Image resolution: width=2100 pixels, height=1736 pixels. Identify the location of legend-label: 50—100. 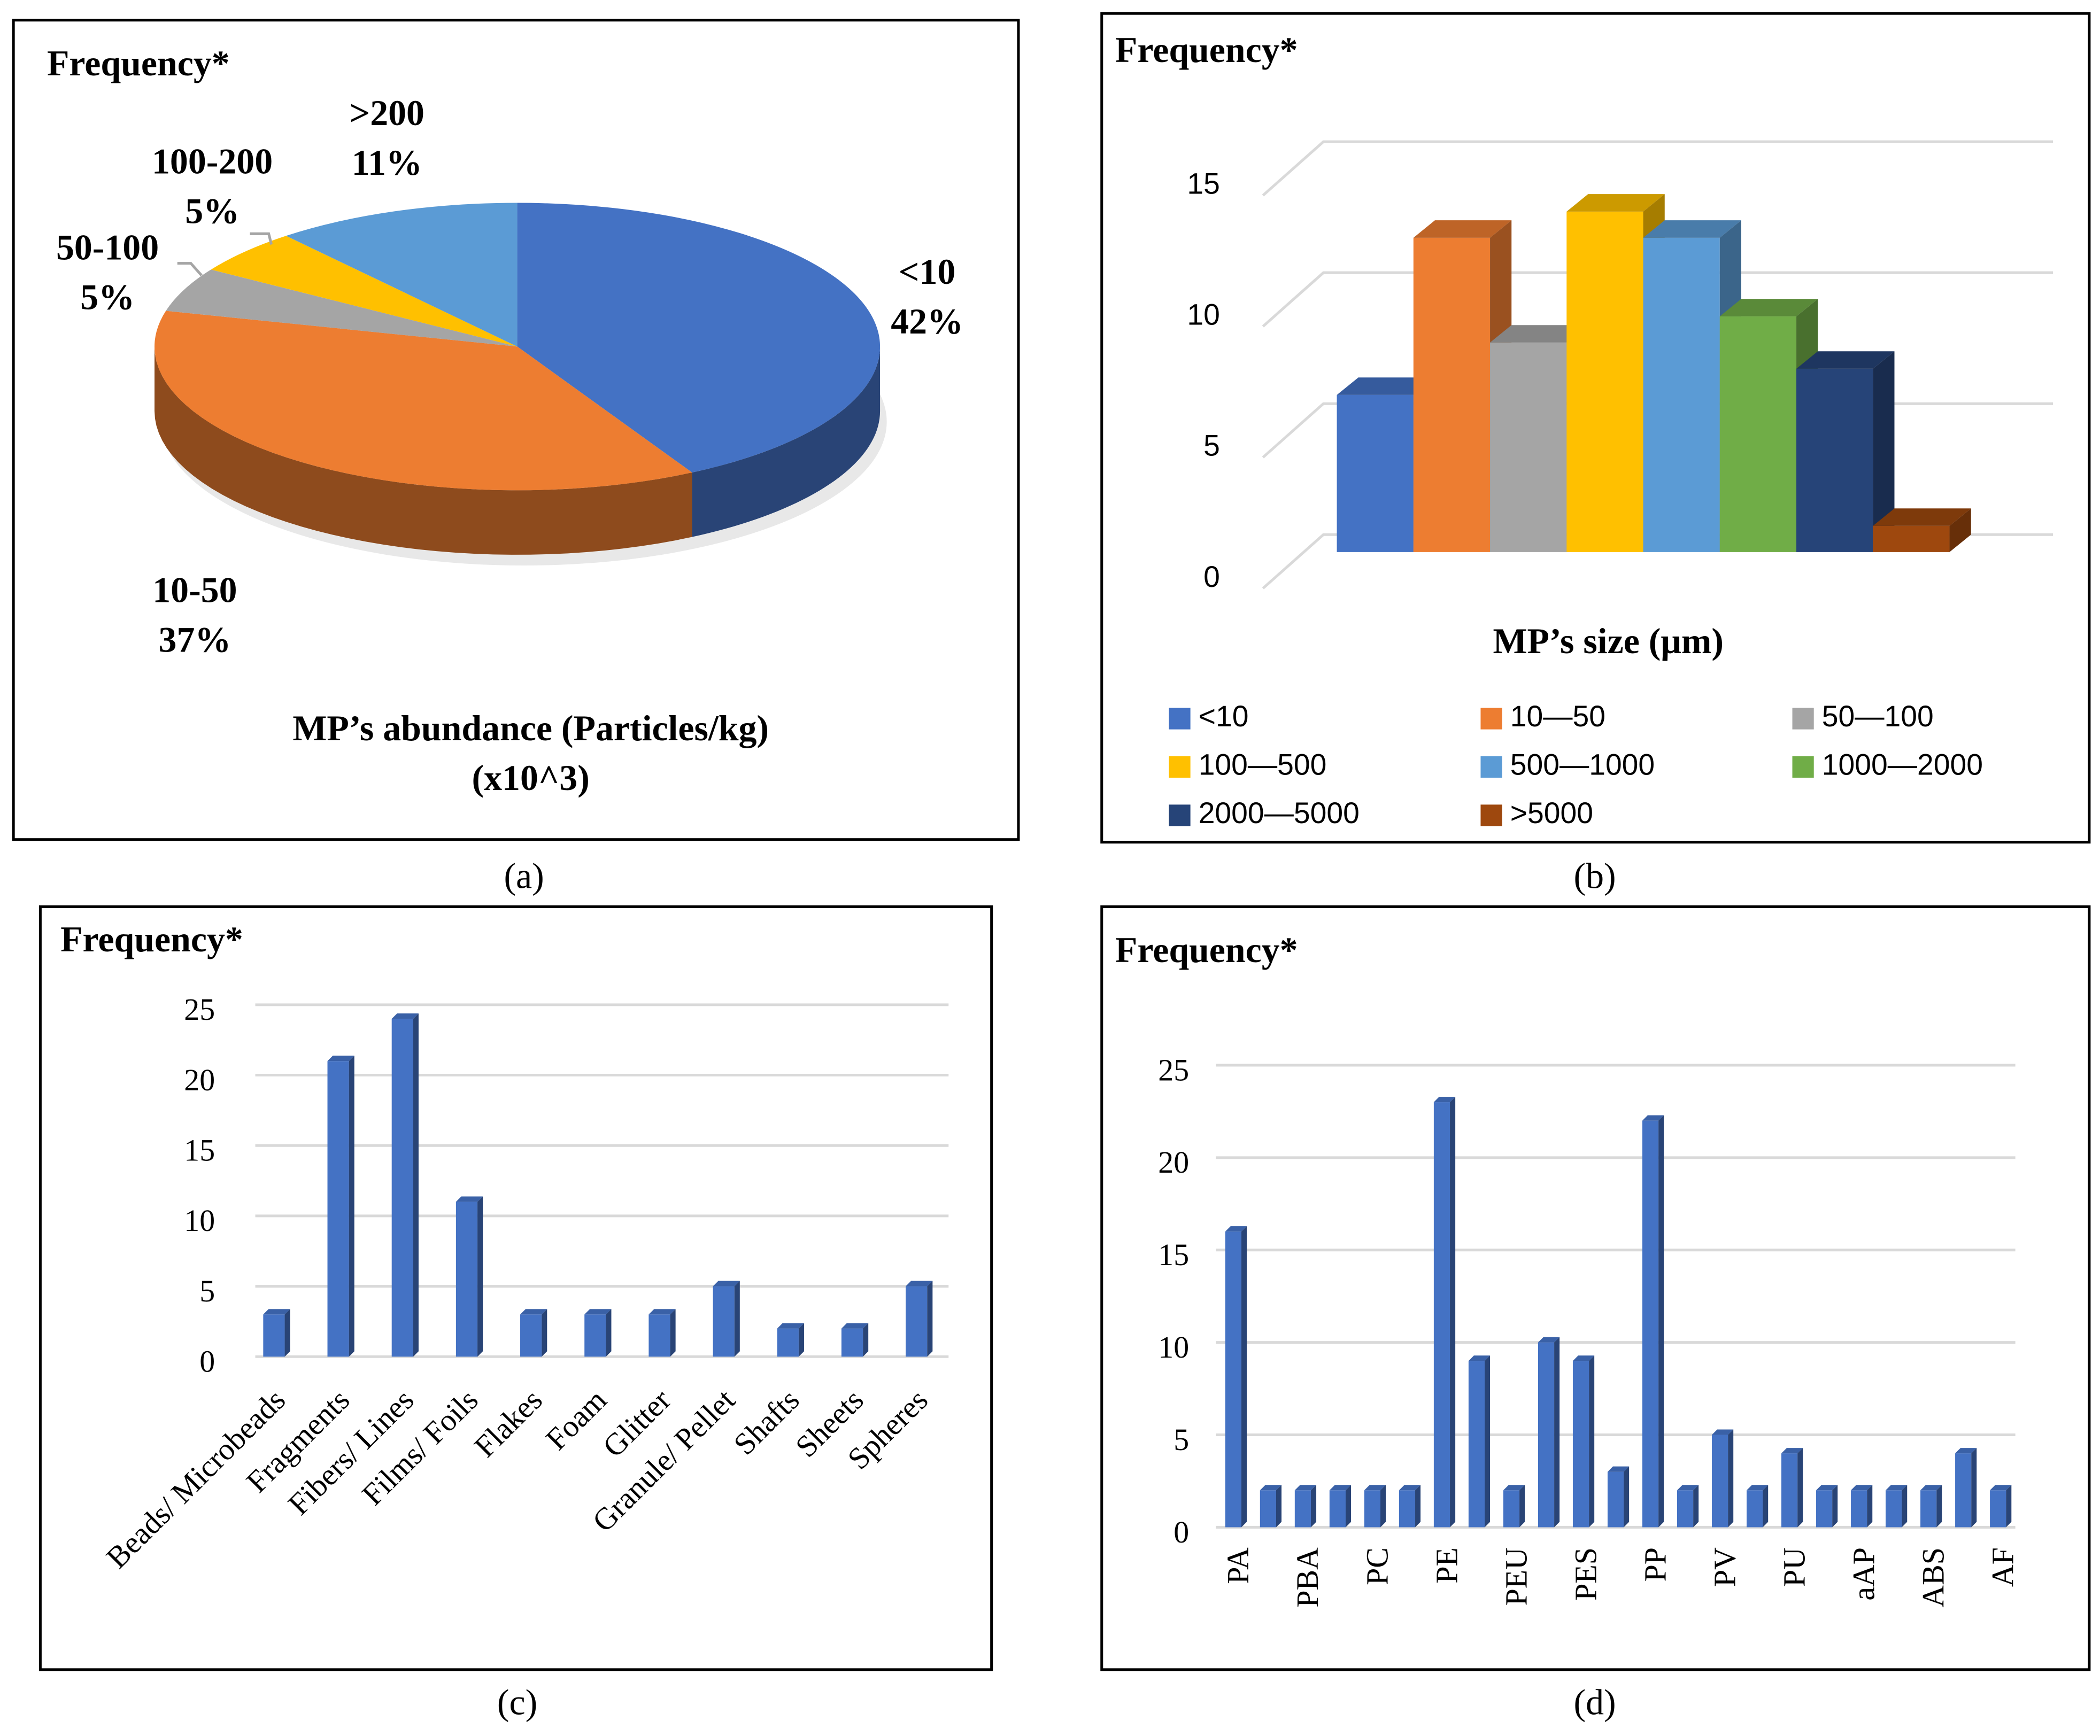
(1878, 716).